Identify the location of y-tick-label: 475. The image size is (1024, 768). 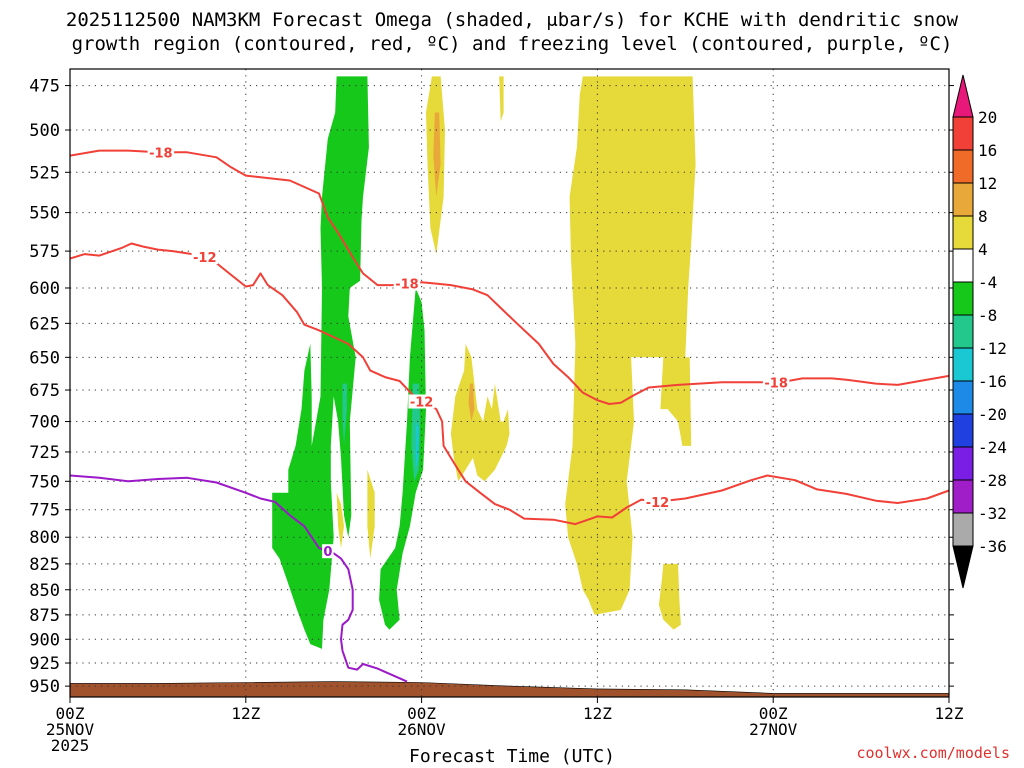
(44, 87).